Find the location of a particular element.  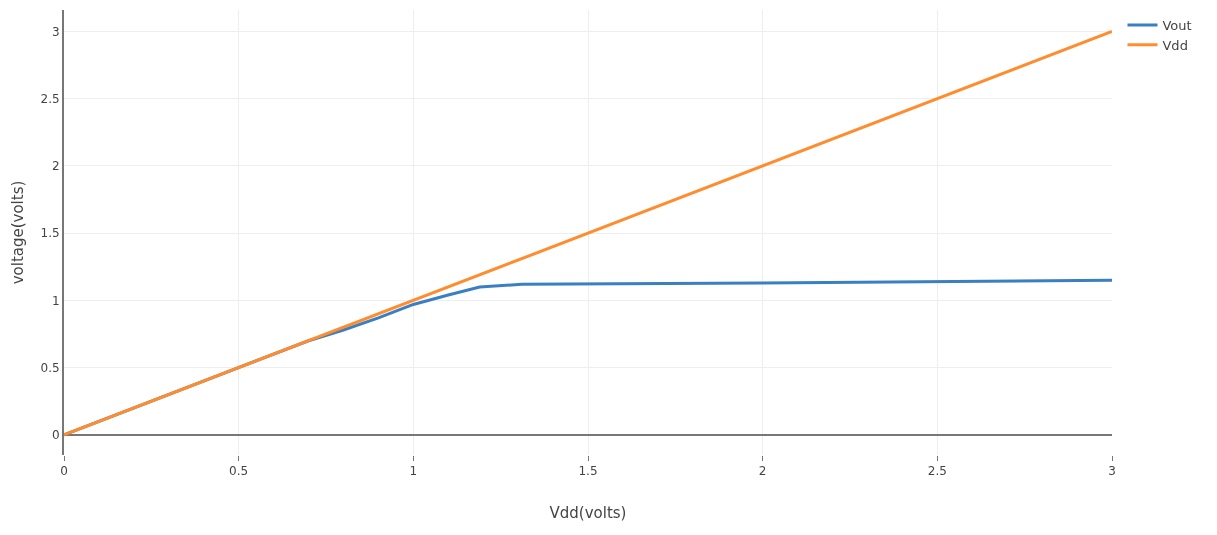

x-tick-label: 2.5 is located at coordinates (937, 471).